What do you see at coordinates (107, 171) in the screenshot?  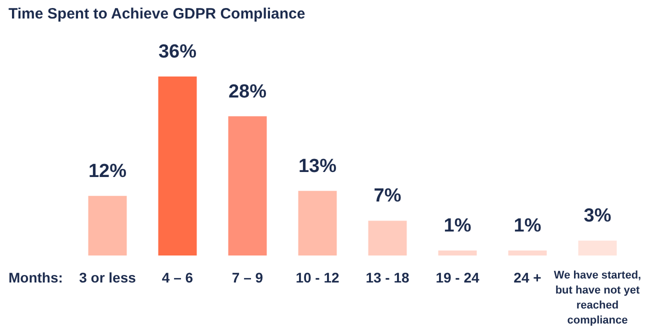 I see `data-label: 12%` at bounding box center [107, 171].